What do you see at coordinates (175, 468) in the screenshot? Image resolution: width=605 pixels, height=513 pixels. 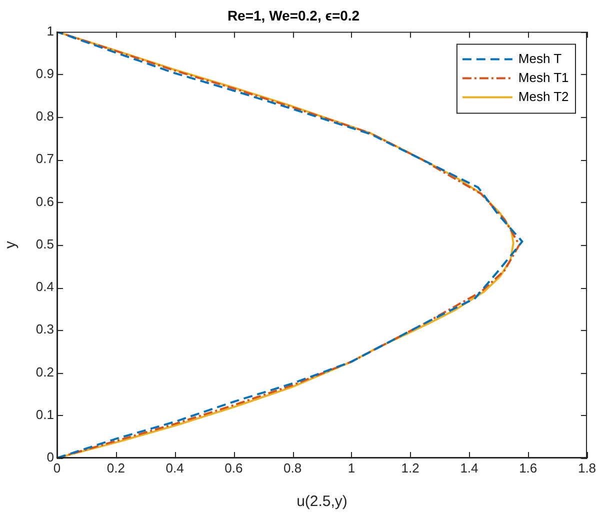 I see `x-tick-label: 0.4` at bounding box center [175, 468].